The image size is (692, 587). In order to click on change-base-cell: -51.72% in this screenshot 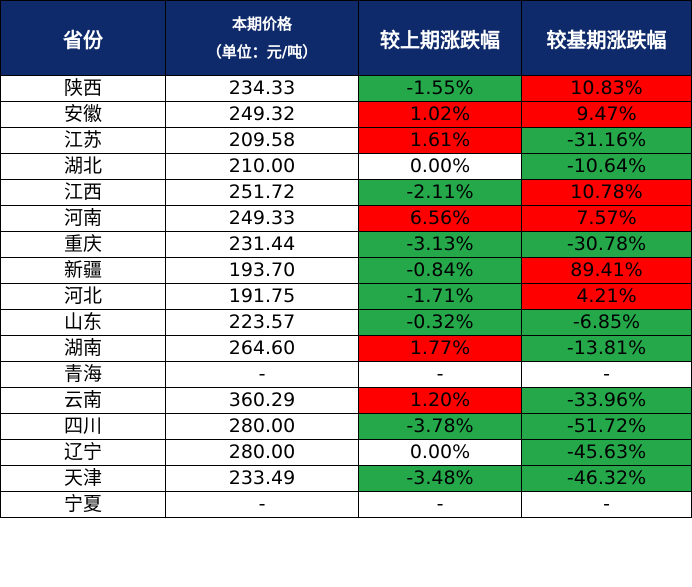, I will do `click(606, 426)`.